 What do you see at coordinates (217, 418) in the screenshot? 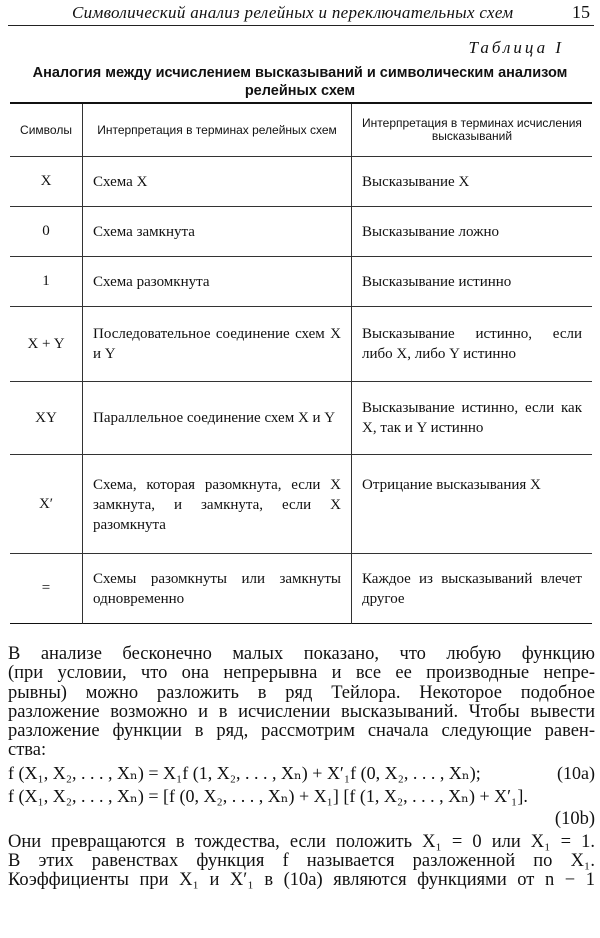
I see `circuit-interpretation-cell: Параллельное соединение схем X и Y` at bounding box center [217, 418].